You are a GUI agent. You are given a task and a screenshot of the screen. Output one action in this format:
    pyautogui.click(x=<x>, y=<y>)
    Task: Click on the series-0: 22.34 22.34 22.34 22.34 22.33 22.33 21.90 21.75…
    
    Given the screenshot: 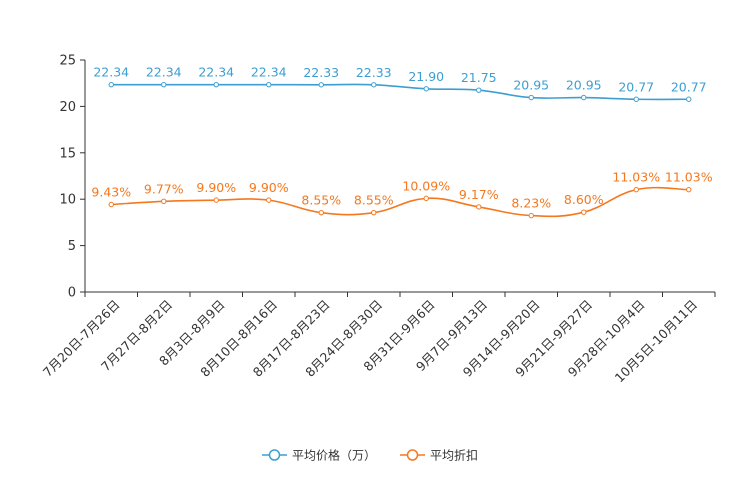 What is the action you would take?
    pyautogui.click(x=400, y=83)
    